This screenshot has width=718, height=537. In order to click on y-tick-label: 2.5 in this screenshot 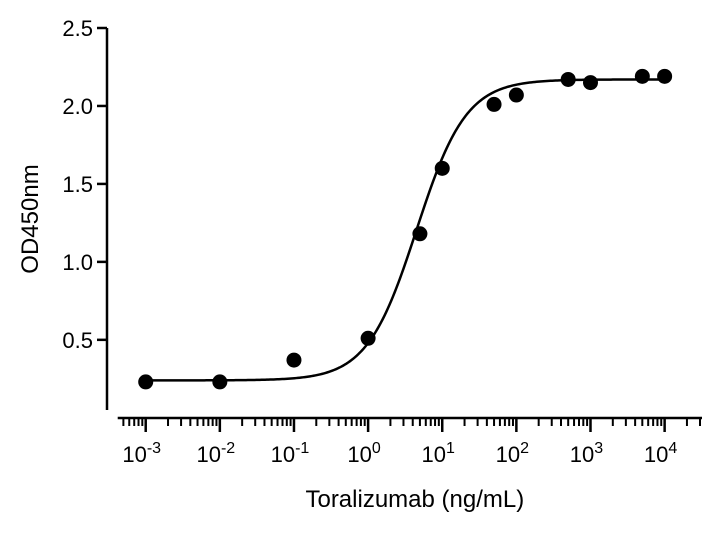, I will do `click(77, 28)`.